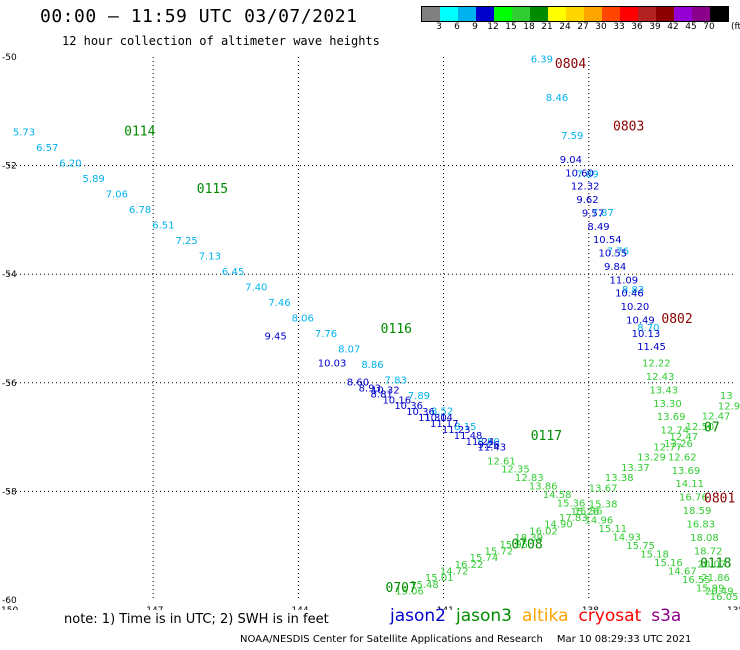 The height and width of the screenshot is (650, 740). I want to click on swh-value: 14.90, so click(558, 525).